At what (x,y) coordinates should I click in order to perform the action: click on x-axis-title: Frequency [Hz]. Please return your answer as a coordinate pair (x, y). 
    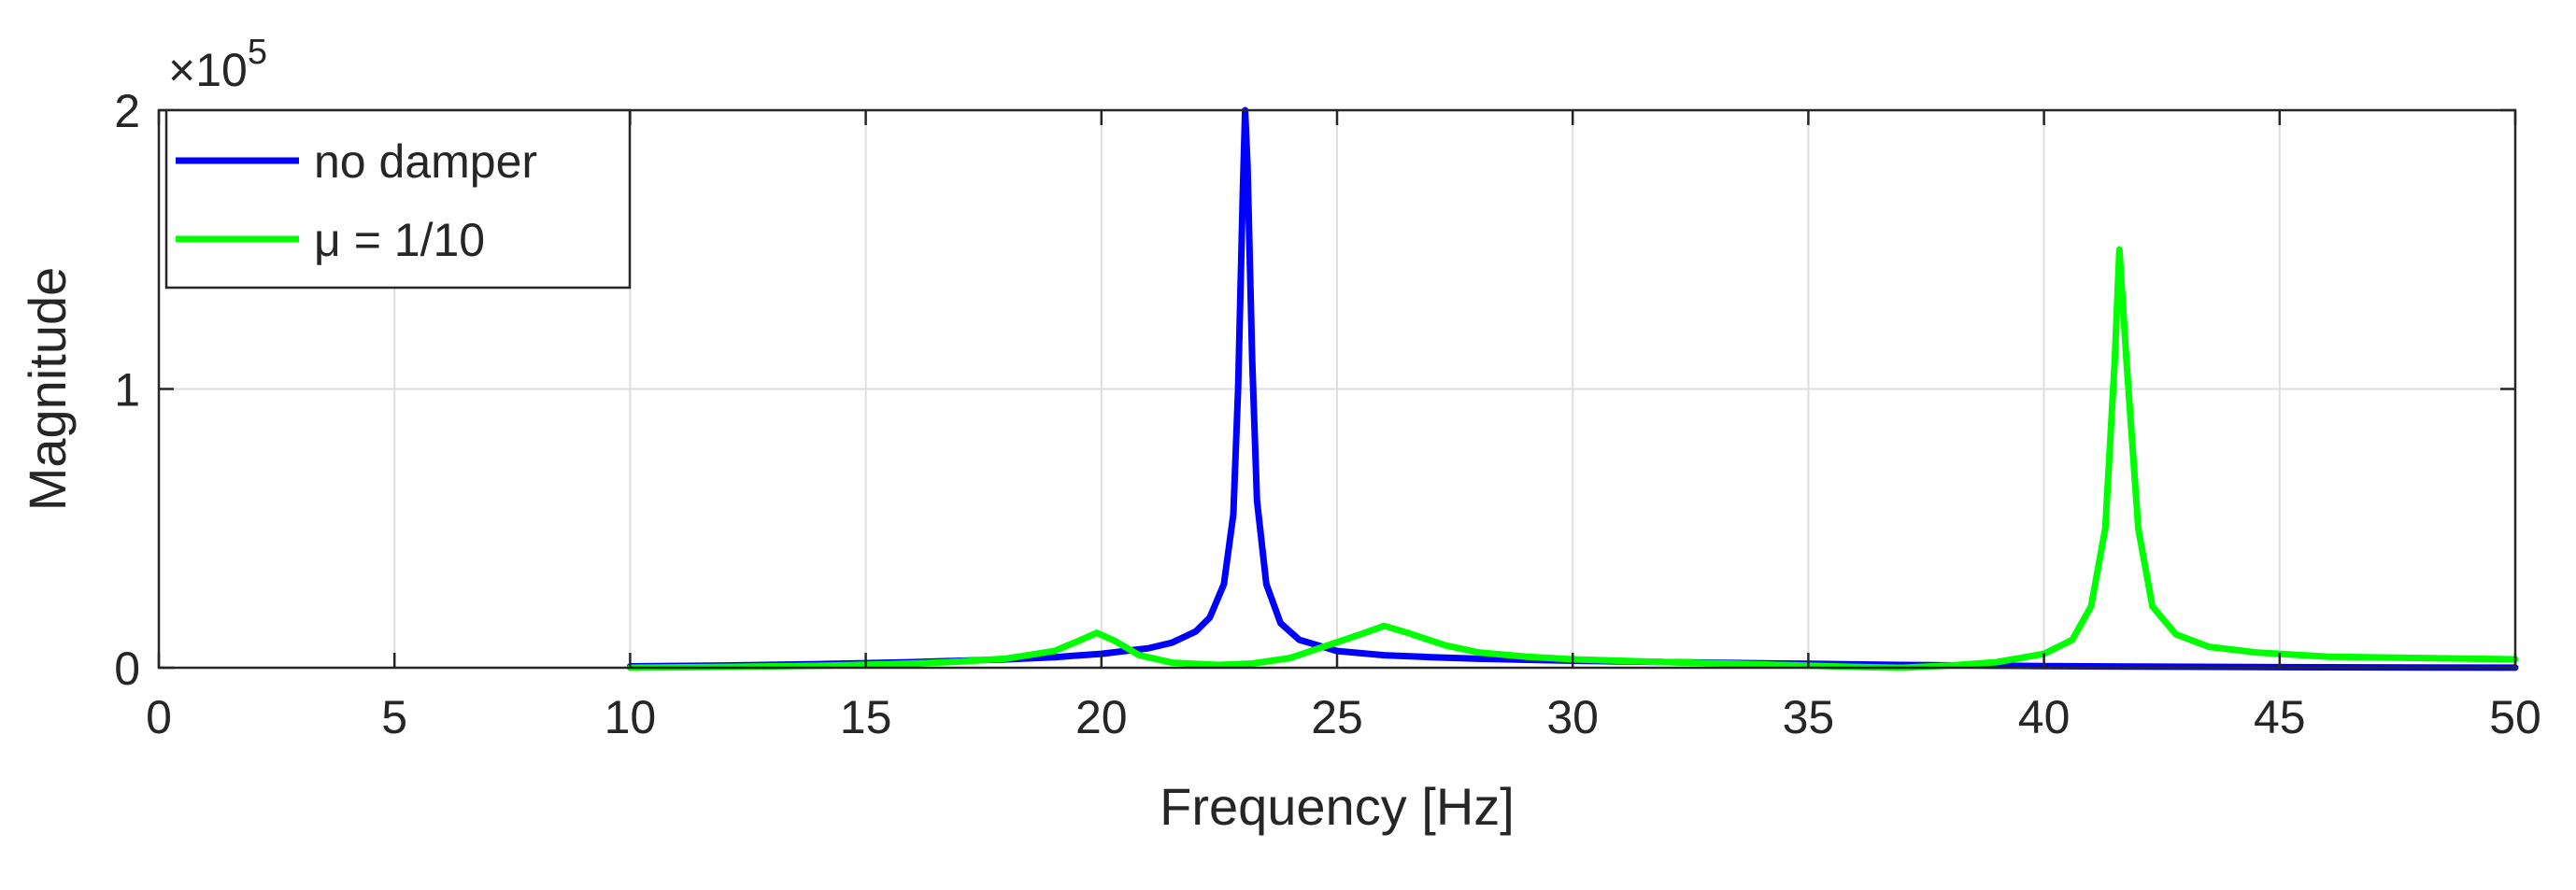
    Looking at the image, I should click on (1337, 806).